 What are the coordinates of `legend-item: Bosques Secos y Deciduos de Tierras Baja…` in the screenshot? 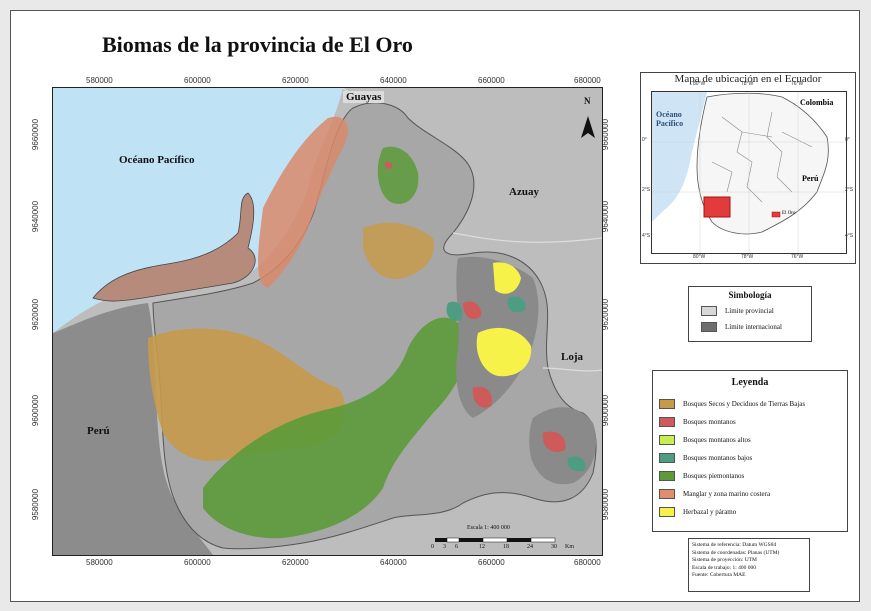 It's located at (732, 404).